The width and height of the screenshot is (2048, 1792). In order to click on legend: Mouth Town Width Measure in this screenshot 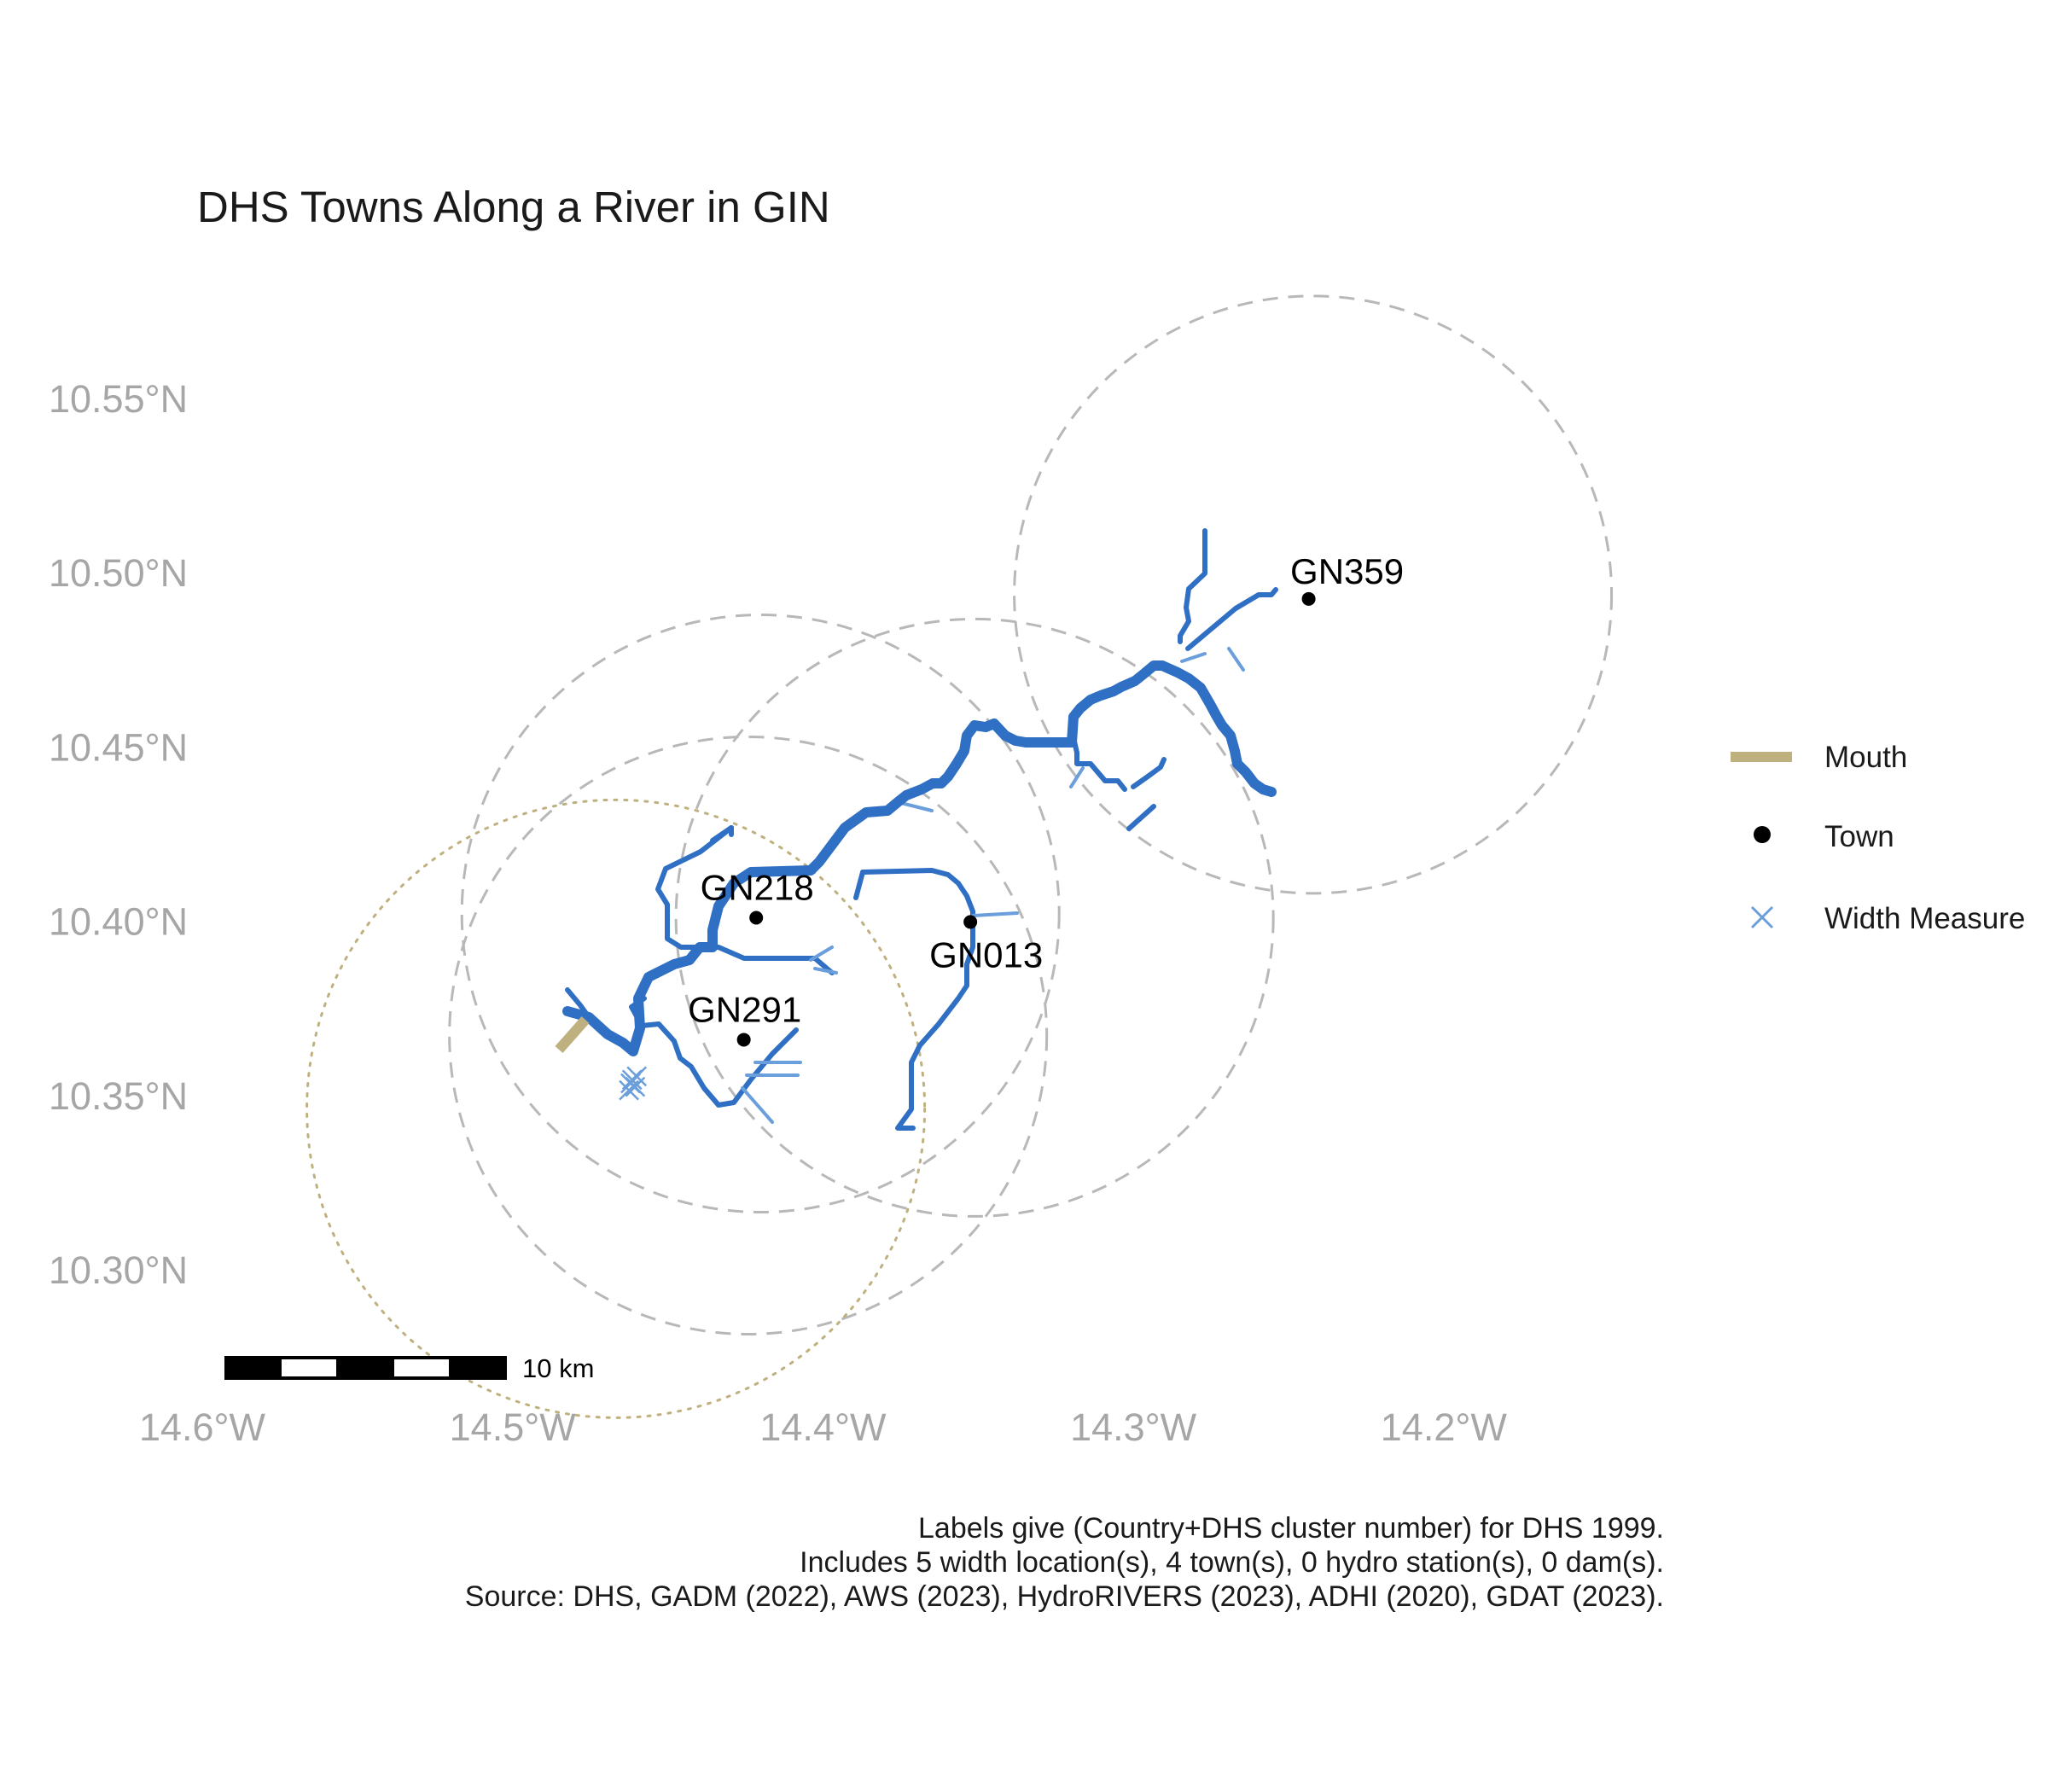, I will do `click(1878, 838)`.